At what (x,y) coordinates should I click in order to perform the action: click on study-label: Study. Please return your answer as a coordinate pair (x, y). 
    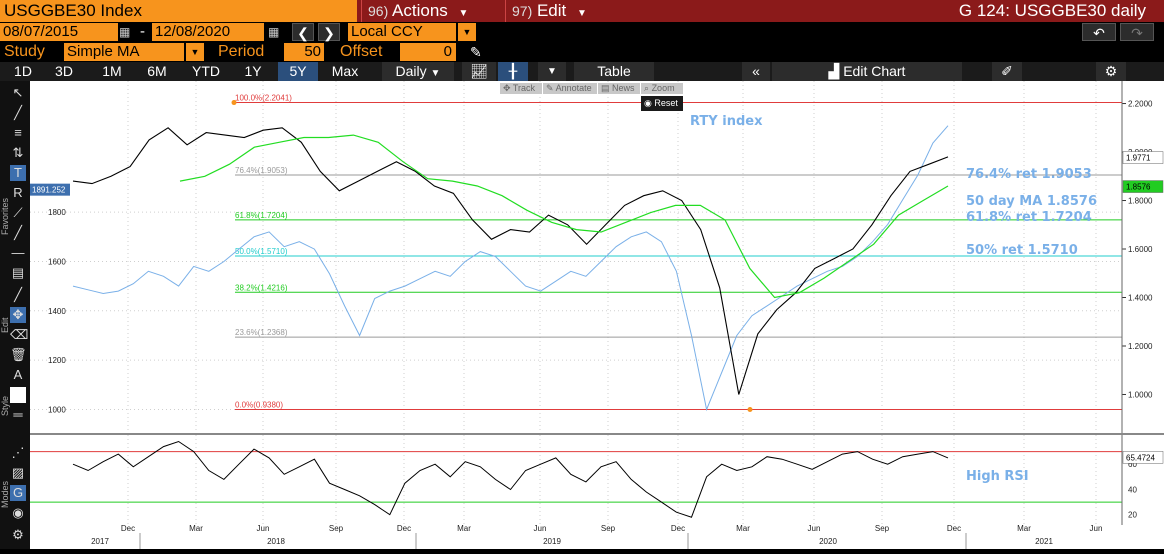
    Looking at the image, I should click on (24, 51).